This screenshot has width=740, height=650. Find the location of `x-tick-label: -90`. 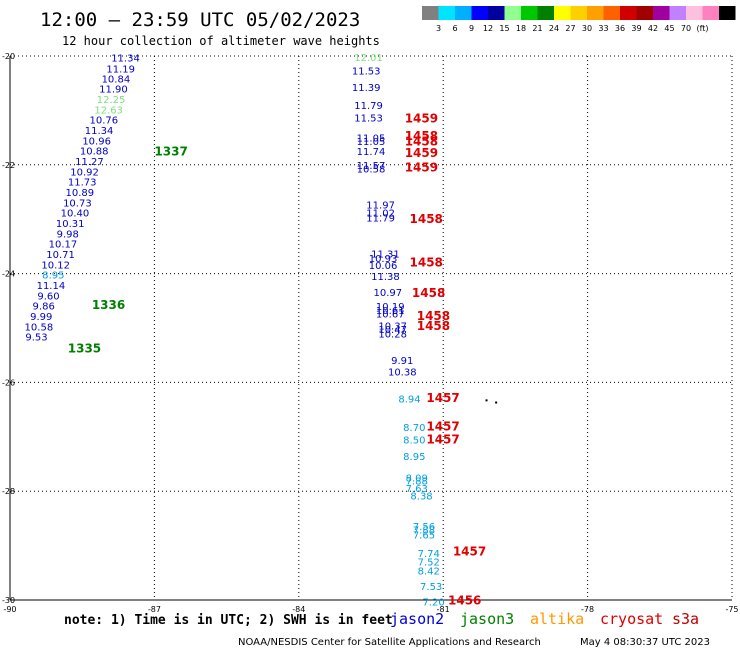

x-tick-label: -90 is located at coordinates (9, 609).